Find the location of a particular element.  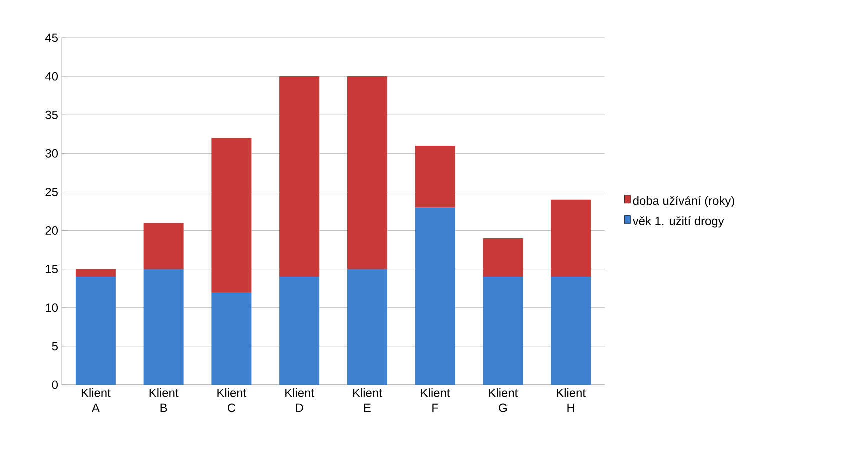

legend-label: věk 1. užití drogy is located at coordinates (678, 222).